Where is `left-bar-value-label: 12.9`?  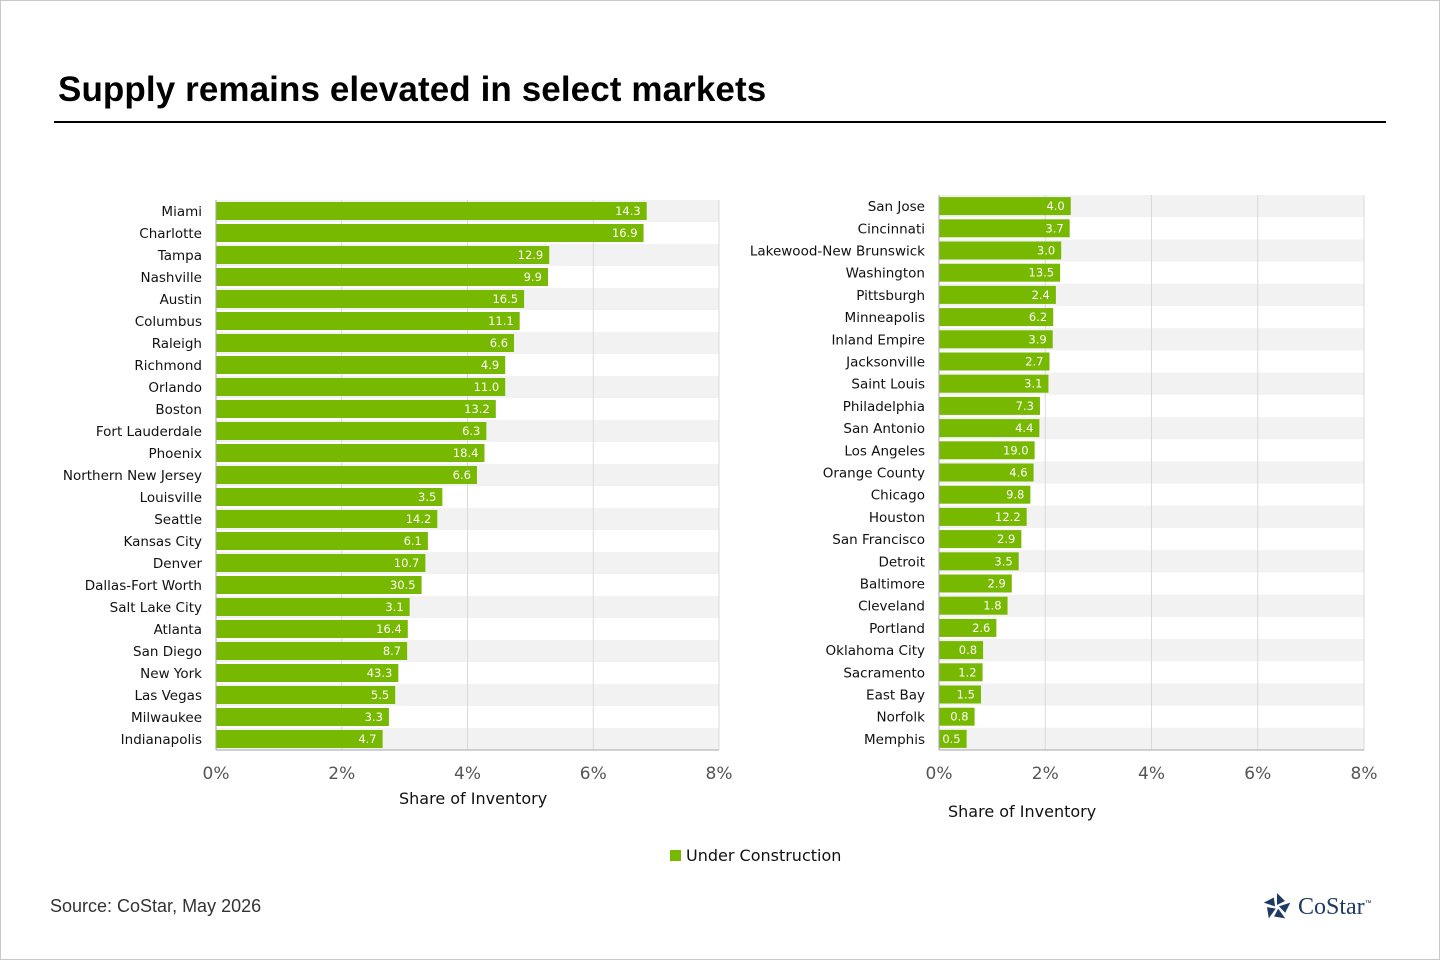
left-bar-value-label: 12.9 is located at coordinates (531, 255).